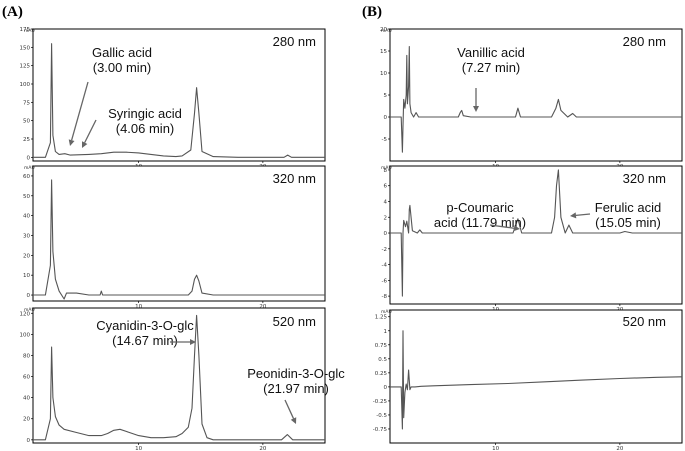 This screenshot has height=451, width=685. Describe the element at coordinates (381, 374) in the screenshot. I see `y-tick-label: 0.25` at that location.